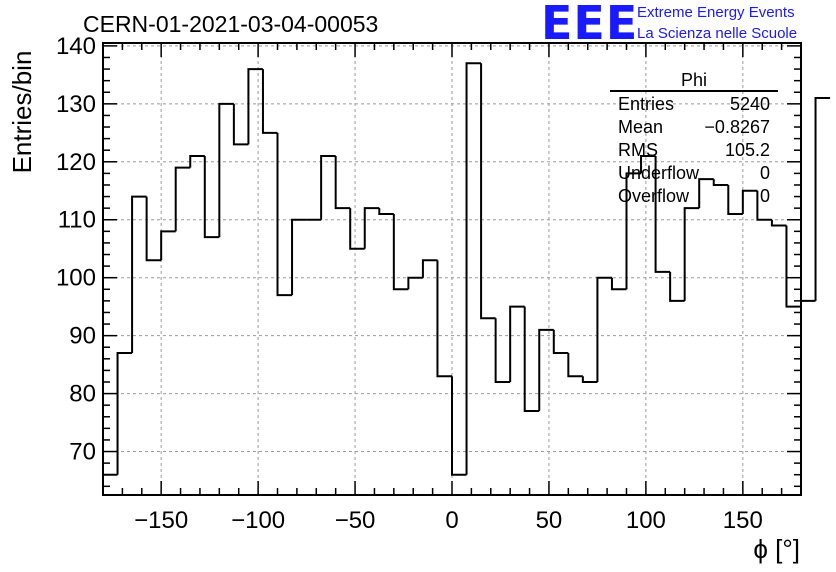  I want to click on stats-box-title: Phi, so click(694, 80).